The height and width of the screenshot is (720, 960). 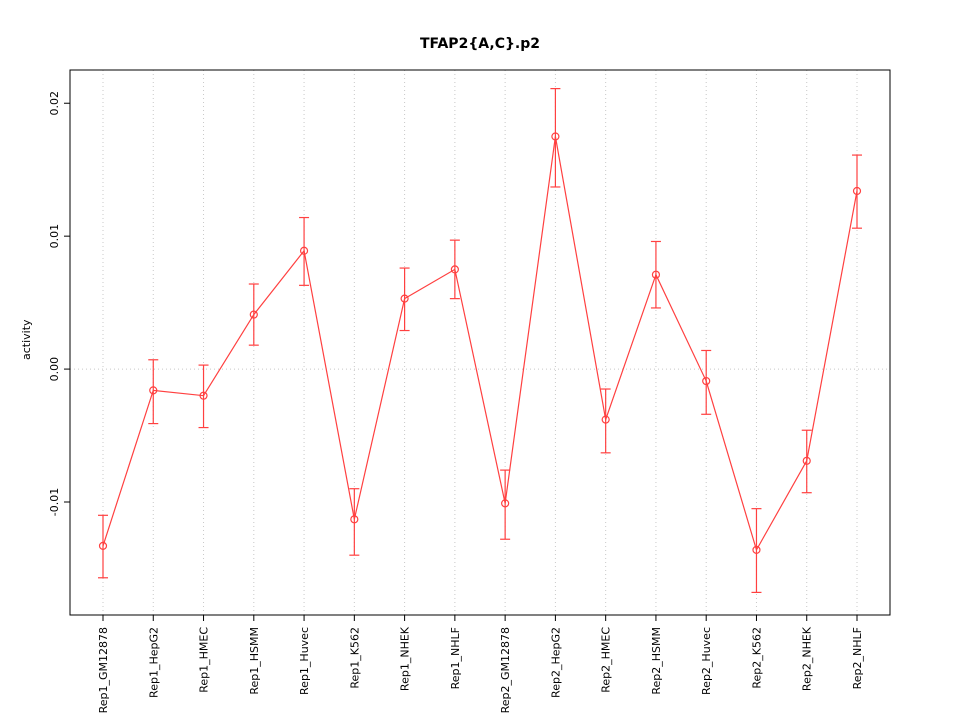 I want to click on x-tick-label: Rep1_NHEK, so click(x=405, y=658).